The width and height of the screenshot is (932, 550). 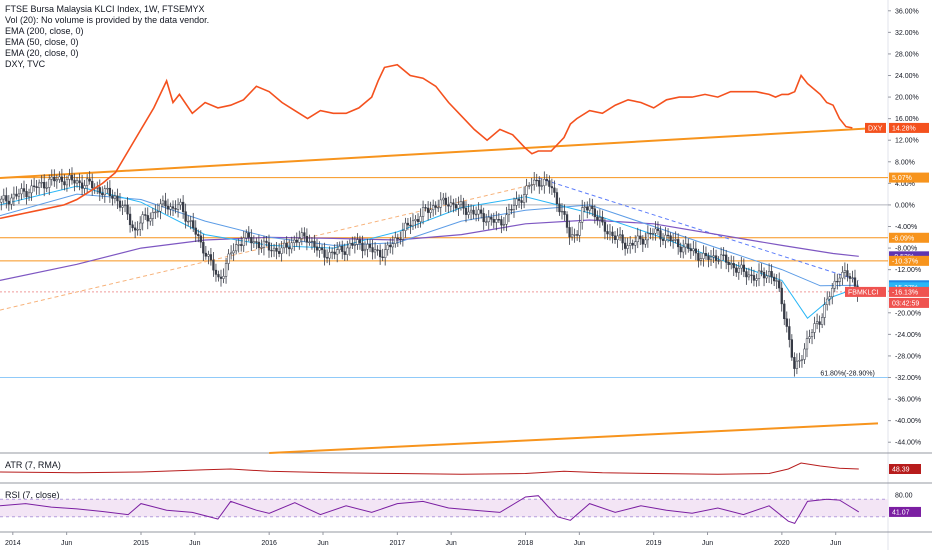 I want to click on x-tick-label: Jun, so click(x=451, y=543).